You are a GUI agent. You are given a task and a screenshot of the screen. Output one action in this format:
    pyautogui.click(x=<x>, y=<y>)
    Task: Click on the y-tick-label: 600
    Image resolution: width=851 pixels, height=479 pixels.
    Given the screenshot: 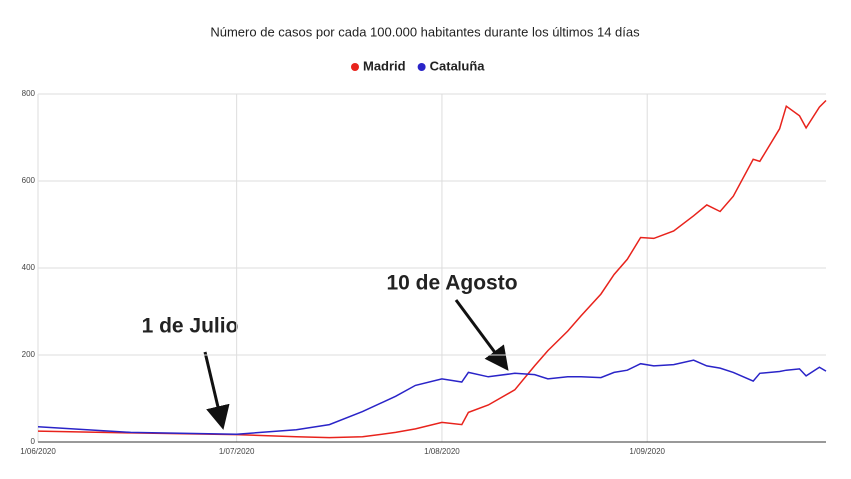 What is the action you would take?
    pyautogui.click(x=29, y=180)
    